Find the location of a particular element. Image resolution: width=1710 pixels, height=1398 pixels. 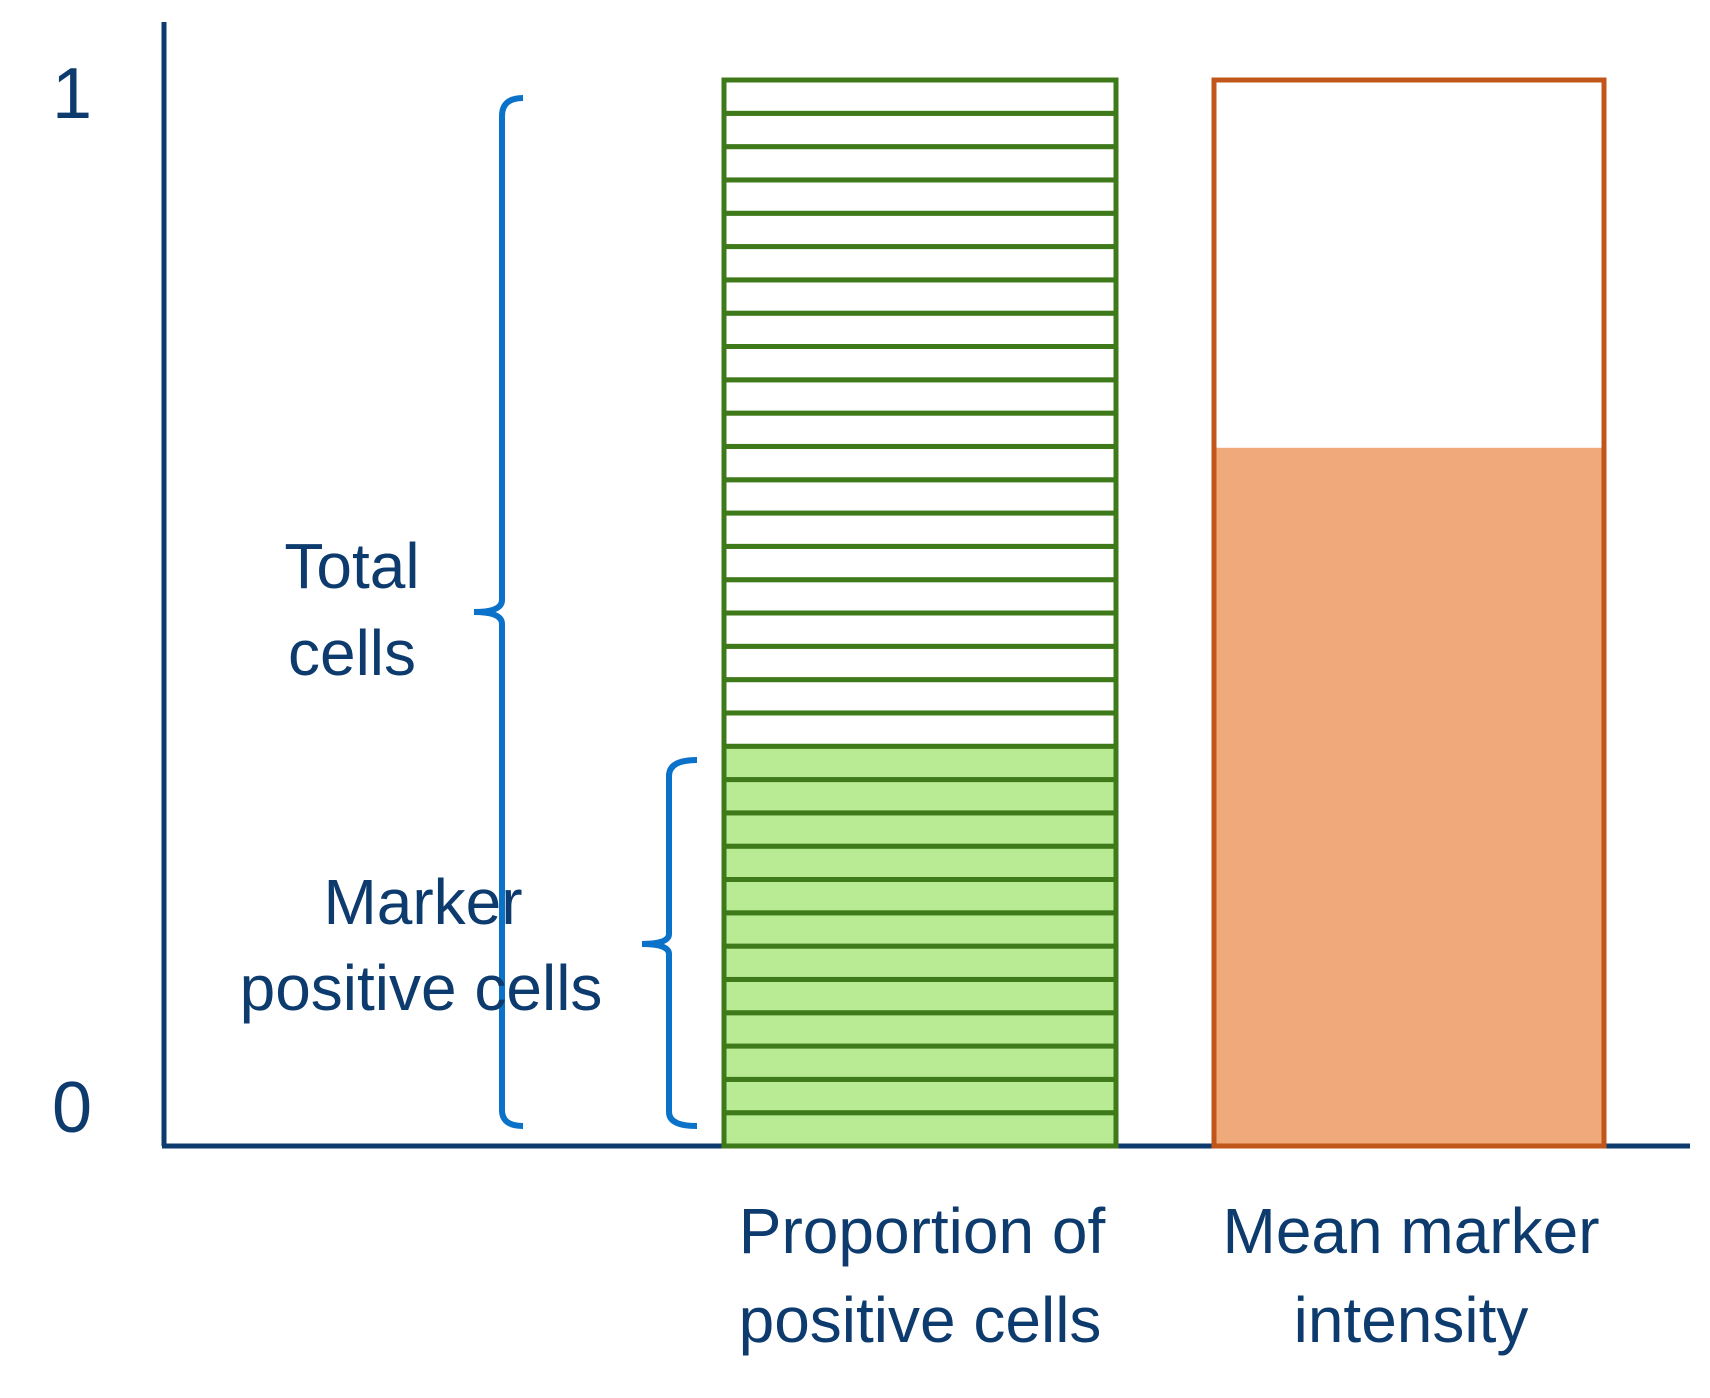

y-tick-label-1: 1 is located at coordinates (72, 94).